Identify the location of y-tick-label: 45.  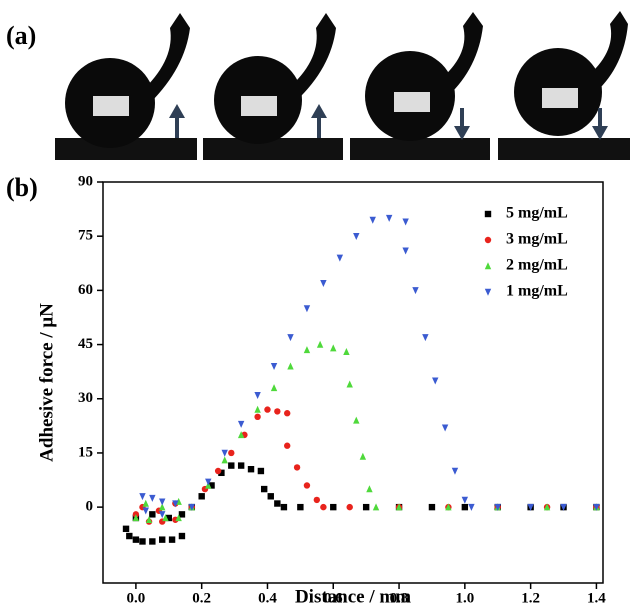
(85, 344).